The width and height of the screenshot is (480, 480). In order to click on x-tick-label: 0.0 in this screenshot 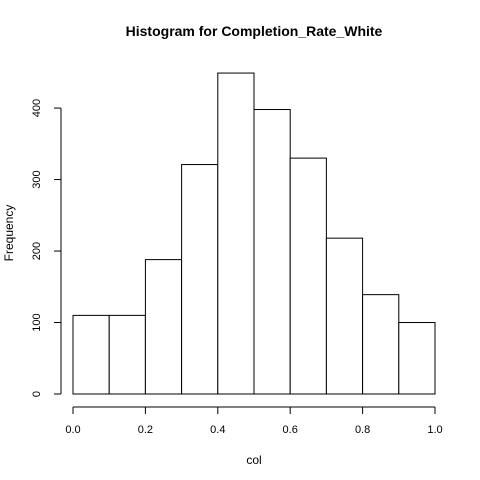, I will do `click(72, 430)`.